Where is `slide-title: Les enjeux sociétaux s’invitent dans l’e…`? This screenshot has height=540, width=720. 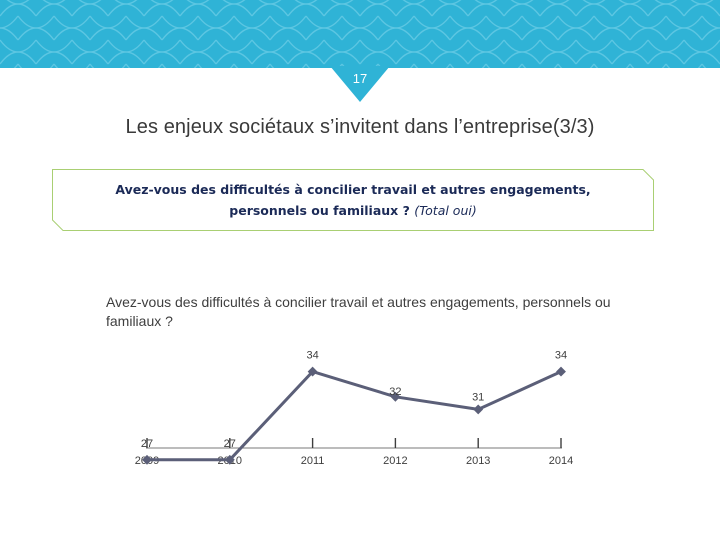
slide-title: Les enjeux sociétaux s’invitent dans l’e… is located at coordinates (360, 127).